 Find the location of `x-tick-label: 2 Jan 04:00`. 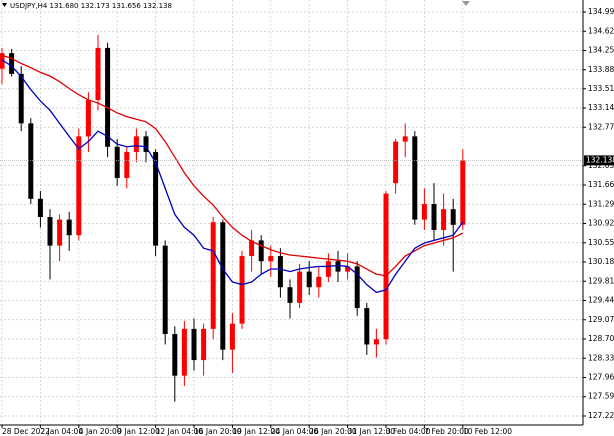

x-tick-label: 2 Jan 04:00 is located at coordinates (61, 431).